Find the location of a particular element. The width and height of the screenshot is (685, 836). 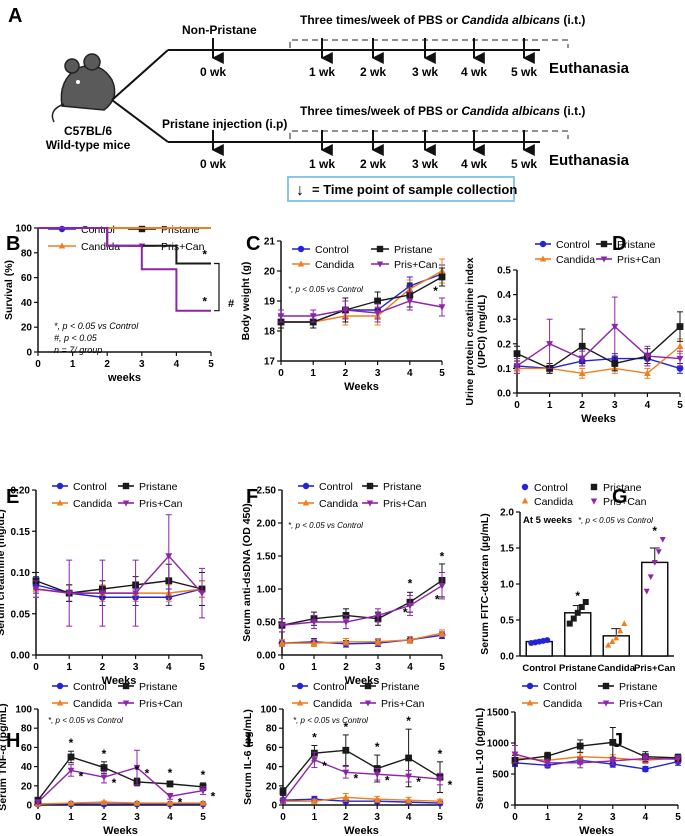

timepoint-label: 3 wk is located at coordinates (425, 164).